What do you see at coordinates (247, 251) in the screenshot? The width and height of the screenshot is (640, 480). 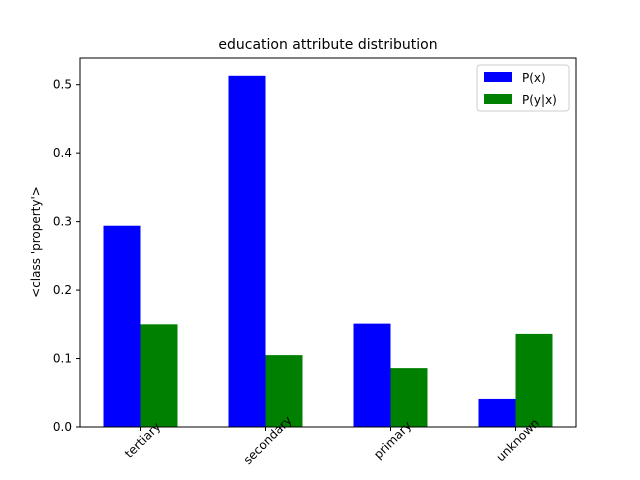 I see `bar-px-secondary` at bounding box center [247, 251].